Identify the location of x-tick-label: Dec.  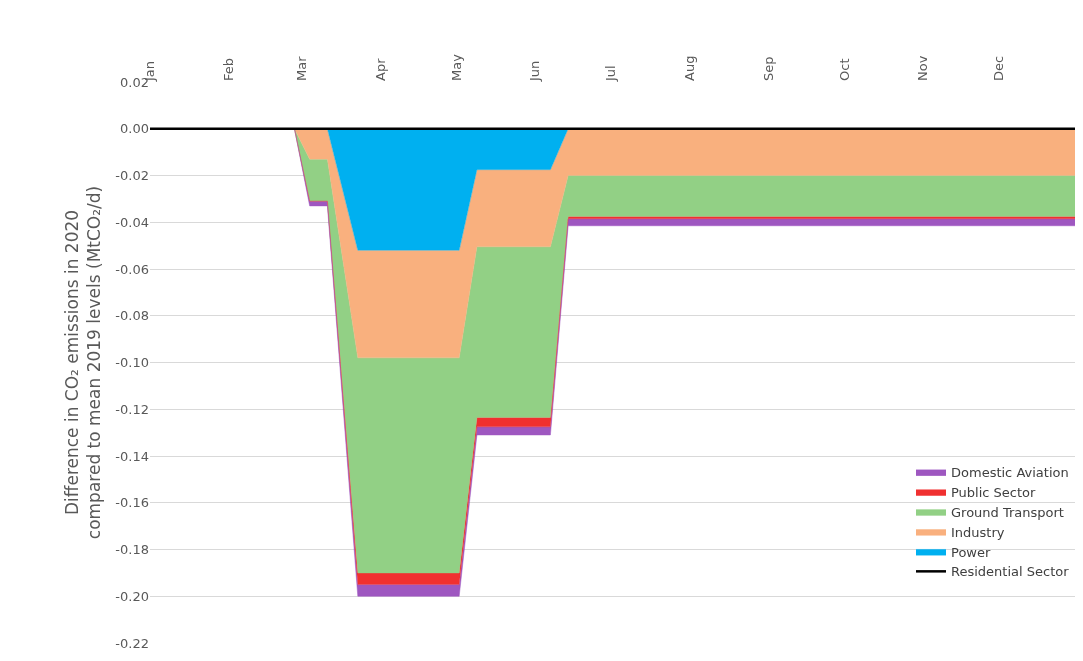
(999, 68).